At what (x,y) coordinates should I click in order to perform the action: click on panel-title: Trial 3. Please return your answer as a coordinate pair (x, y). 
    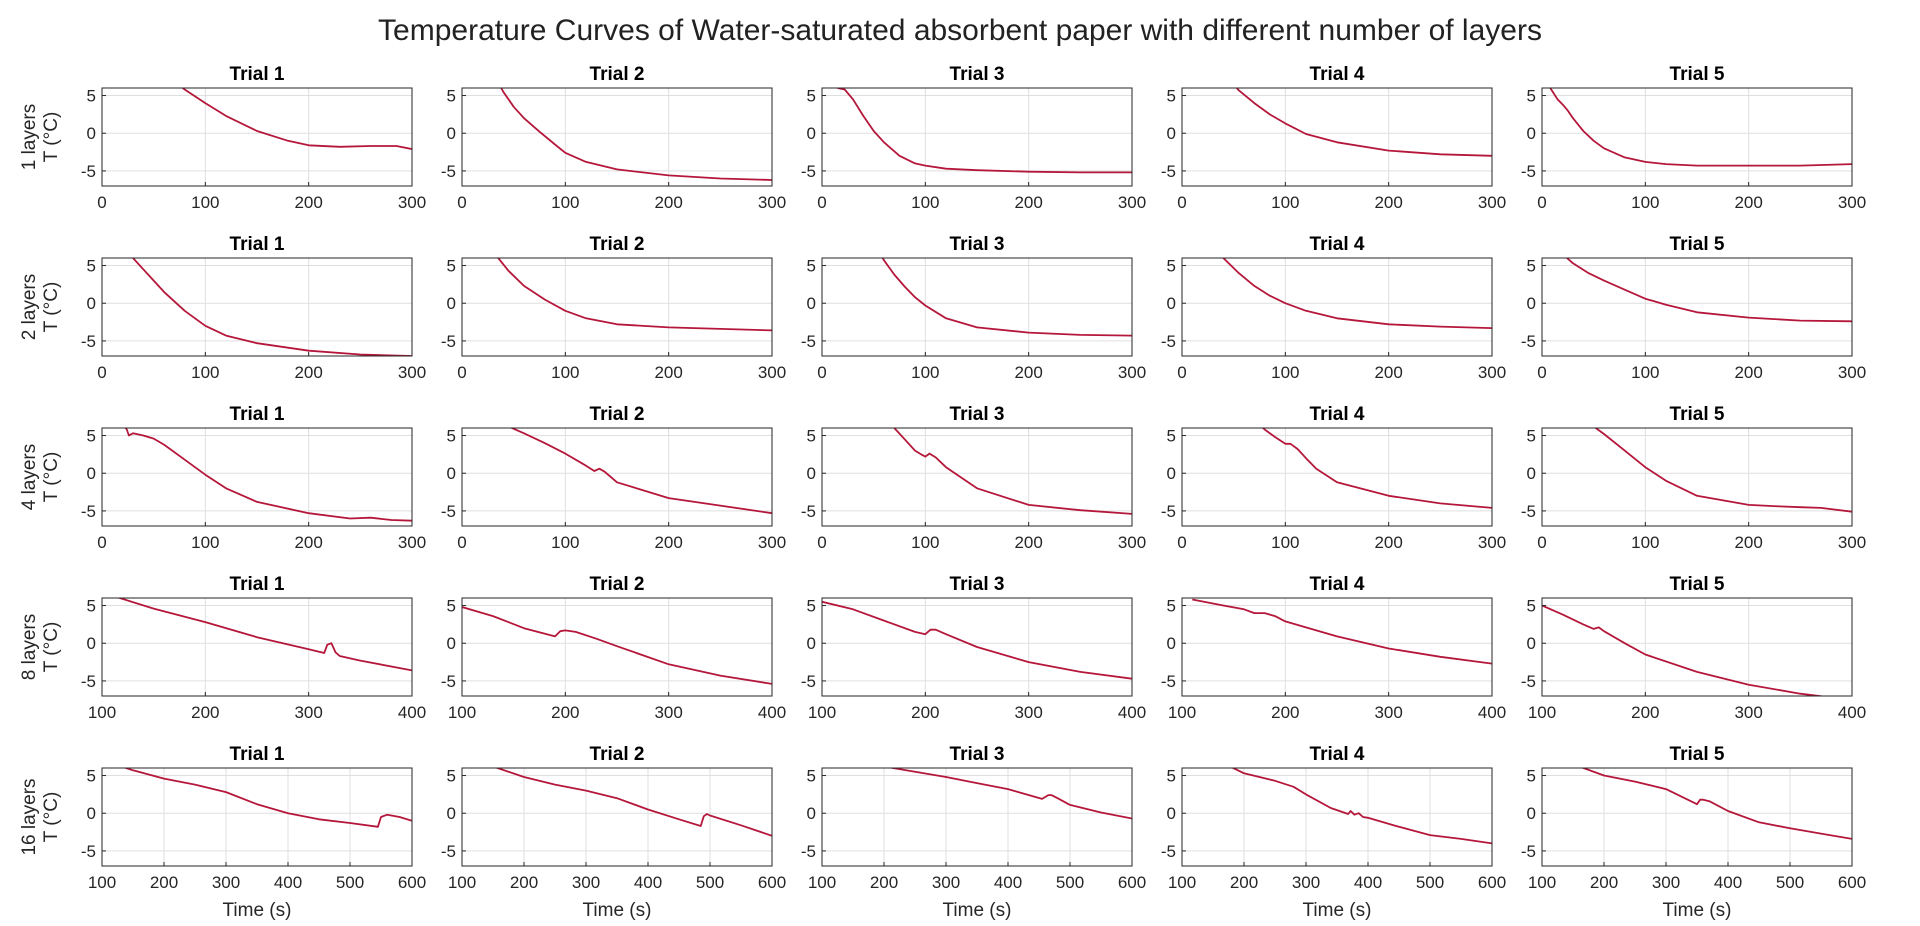
    Looking at the image, I should click on (977, 754).